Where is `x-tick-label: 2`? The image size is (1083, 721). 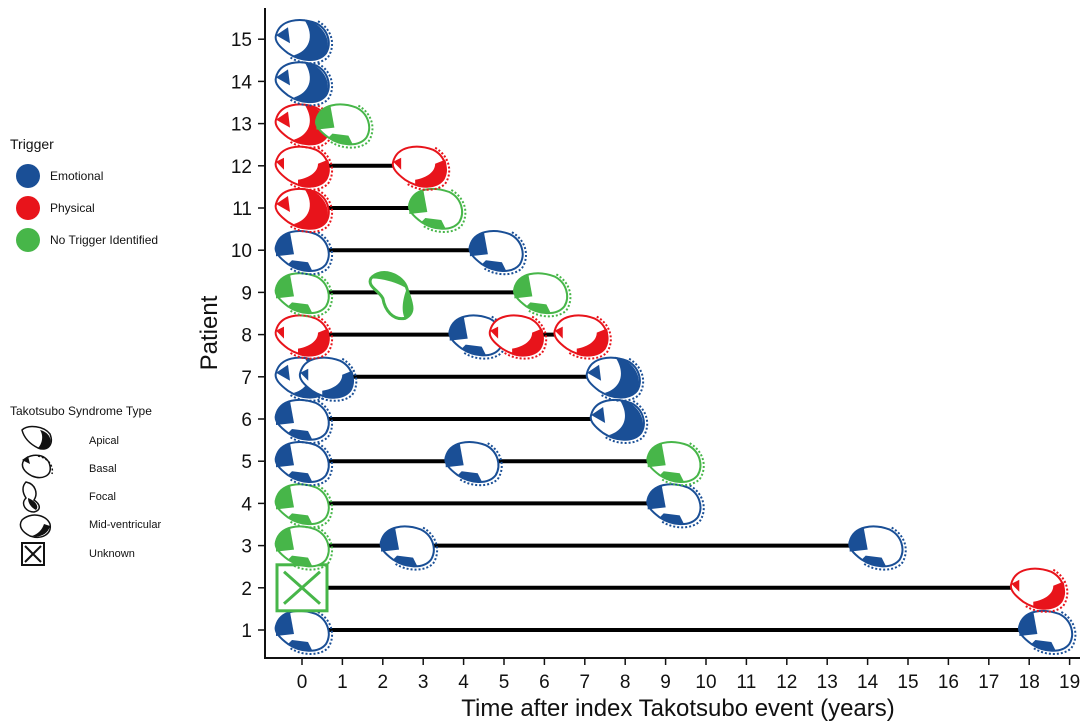 x-tick-label: 2 is located at coordinates (383, 682).